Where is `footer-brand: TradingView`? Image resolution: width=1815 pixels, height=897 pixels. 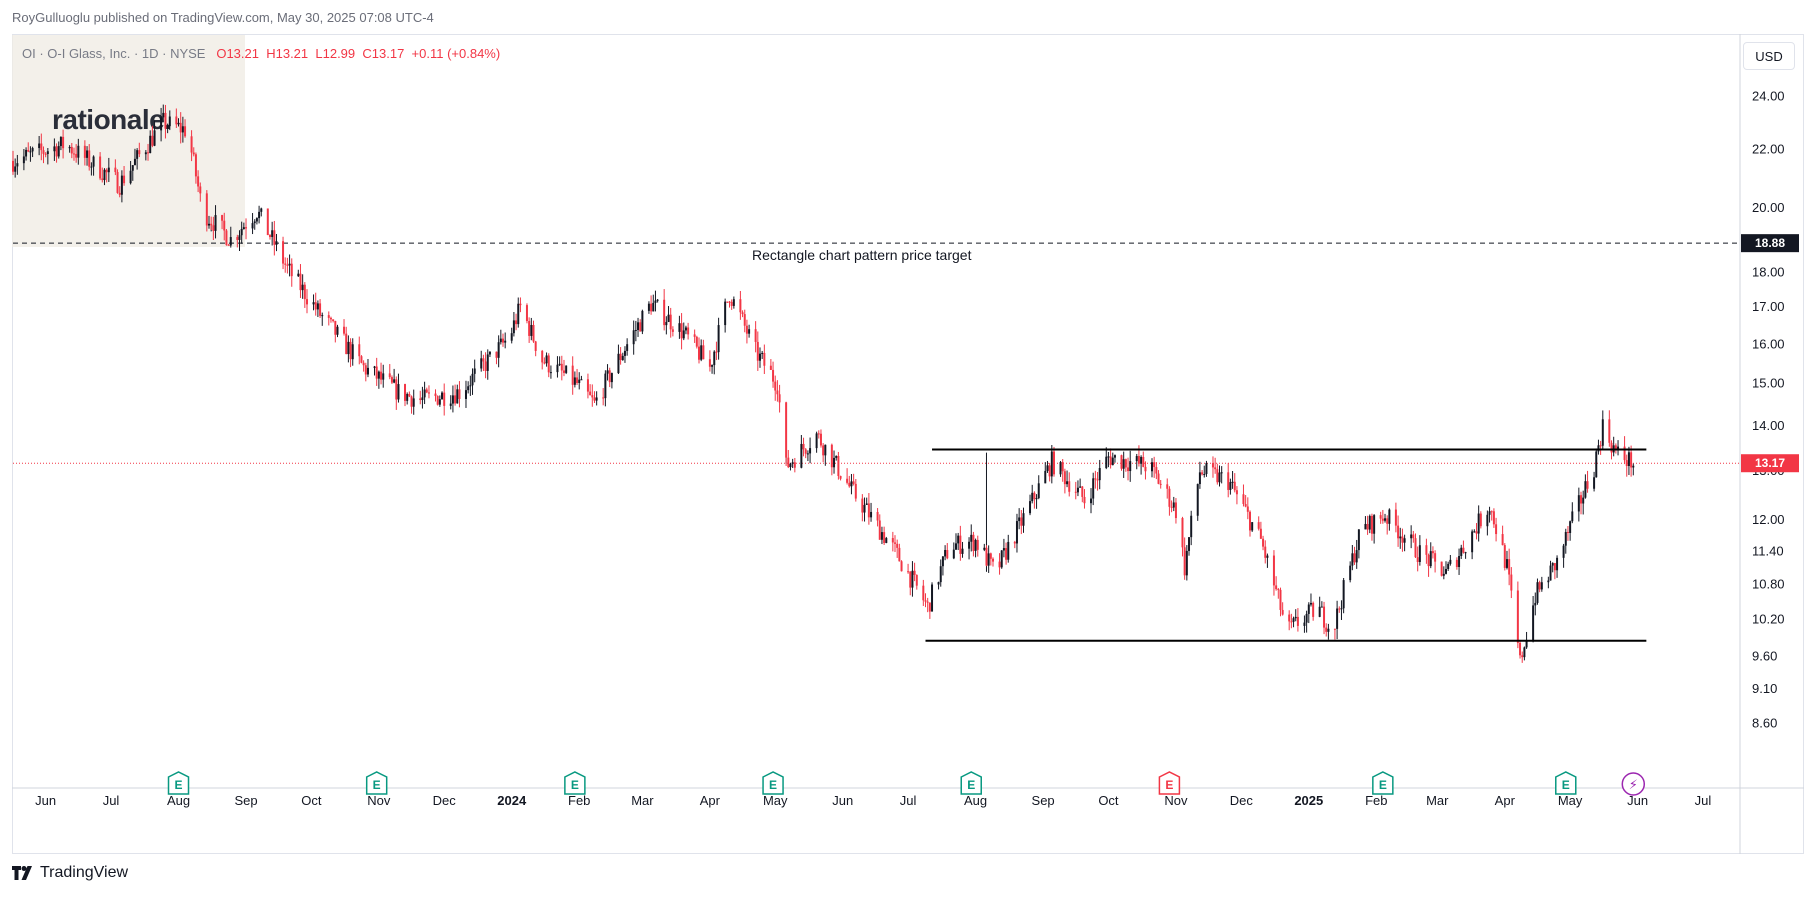 footer-brand: TradingView is located at coordinates (70, 873).